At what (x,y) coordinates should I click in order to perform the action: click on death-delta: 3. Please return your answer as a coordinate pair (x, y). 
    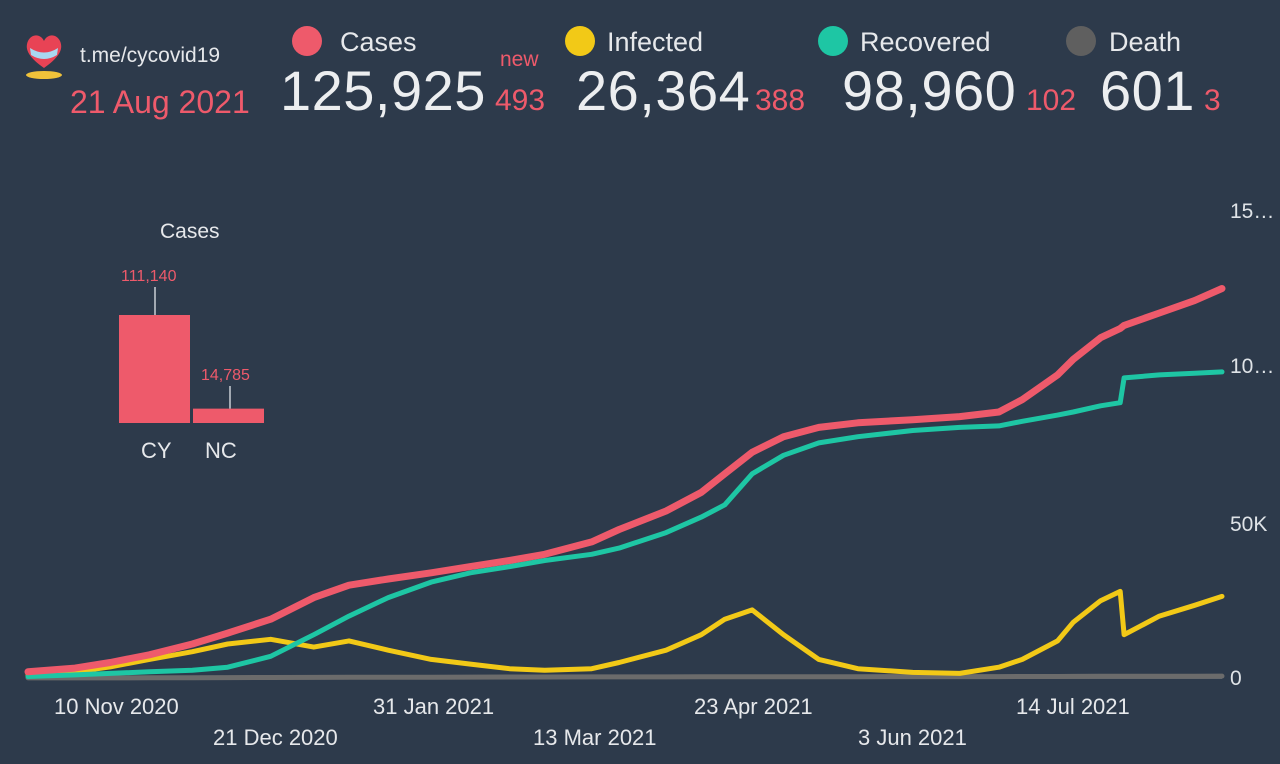
    Looking at the image, I should click on (1212, 100).